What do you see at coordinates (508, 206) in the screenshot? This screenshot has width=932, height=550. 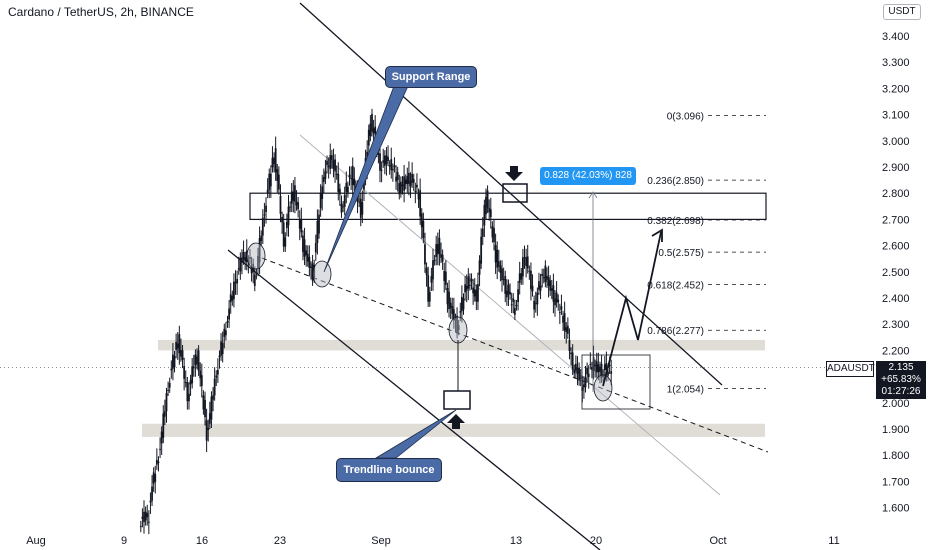 I see `resistance-range-box` at bounding box center [508, 206].